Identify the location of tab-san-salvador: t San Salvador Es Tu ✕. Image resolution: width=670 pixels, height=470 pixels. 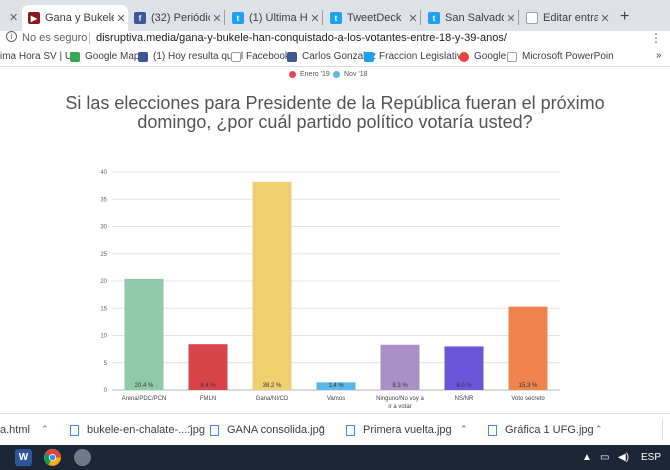
(470, 18).